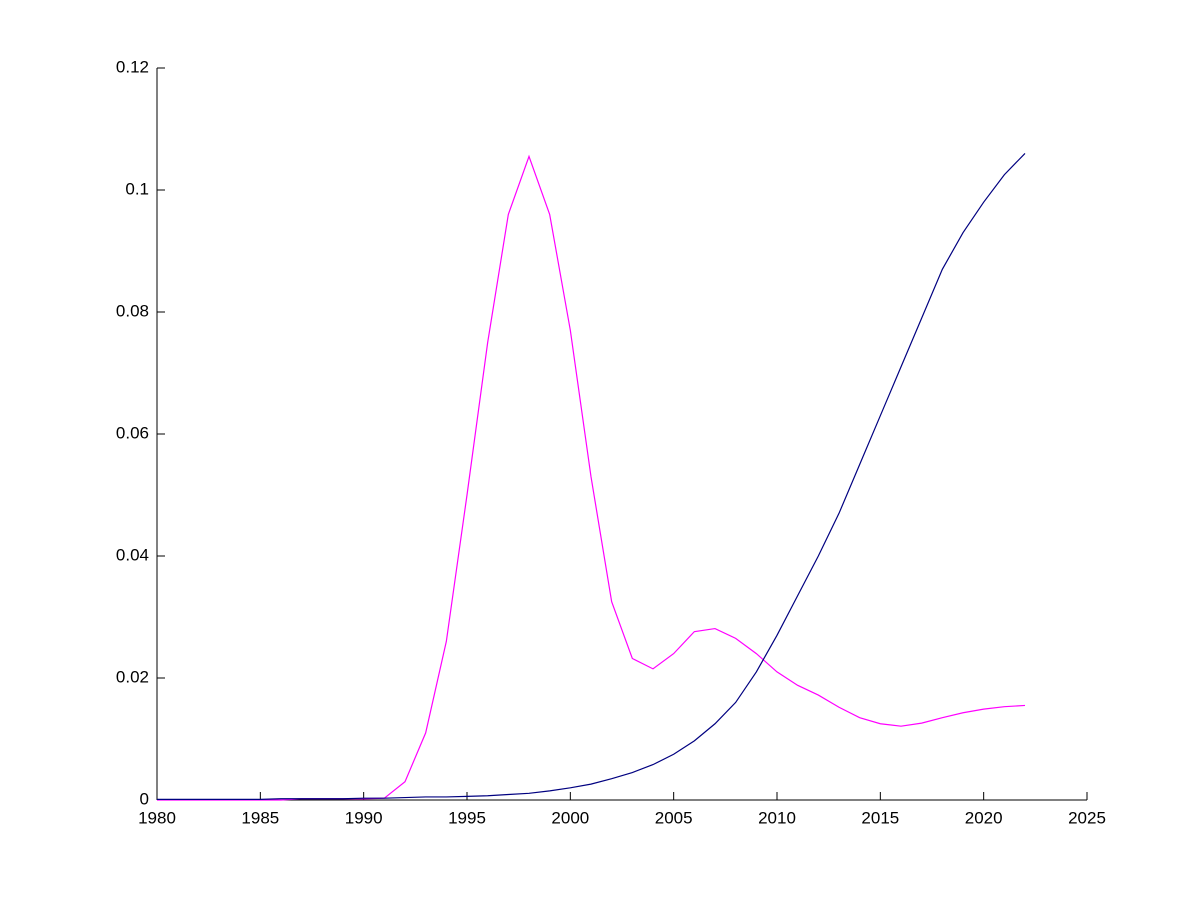 This screenshot has width=1200, height=900. I want to click on x-tick-label: 1980, so click(157, 817).